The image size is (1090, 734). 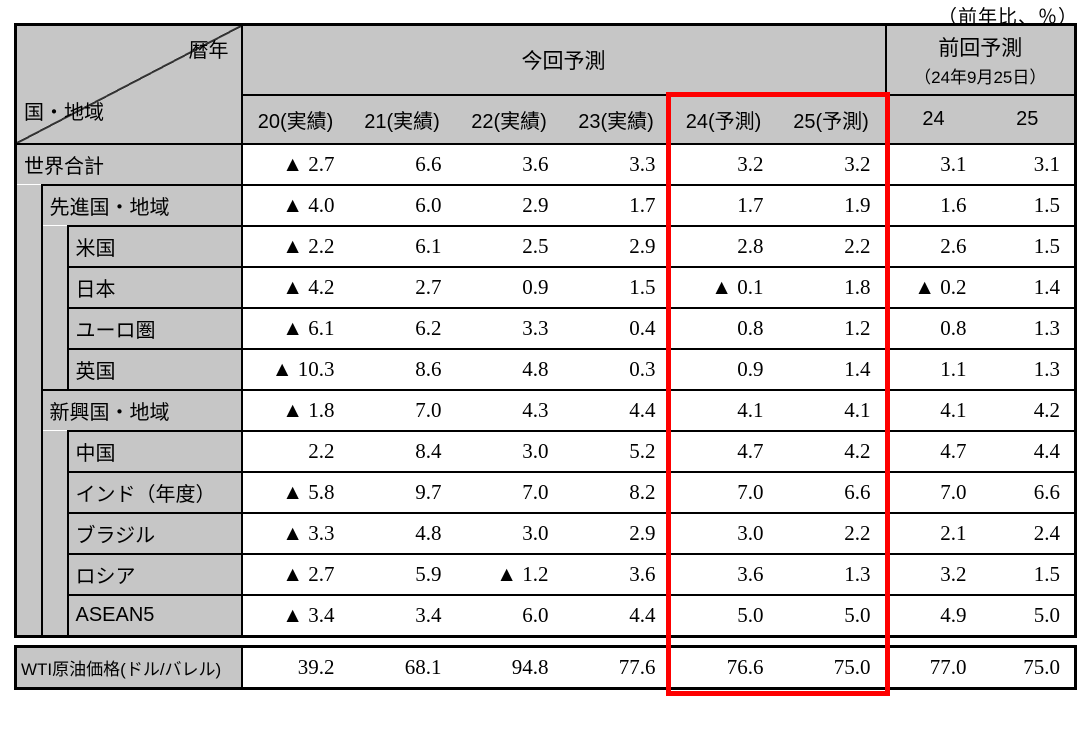 What do you see at coordinates (208, 51) in the screenshot?
I see `corner-col-axis-label: 暦年` at bounding box center [208, 51].